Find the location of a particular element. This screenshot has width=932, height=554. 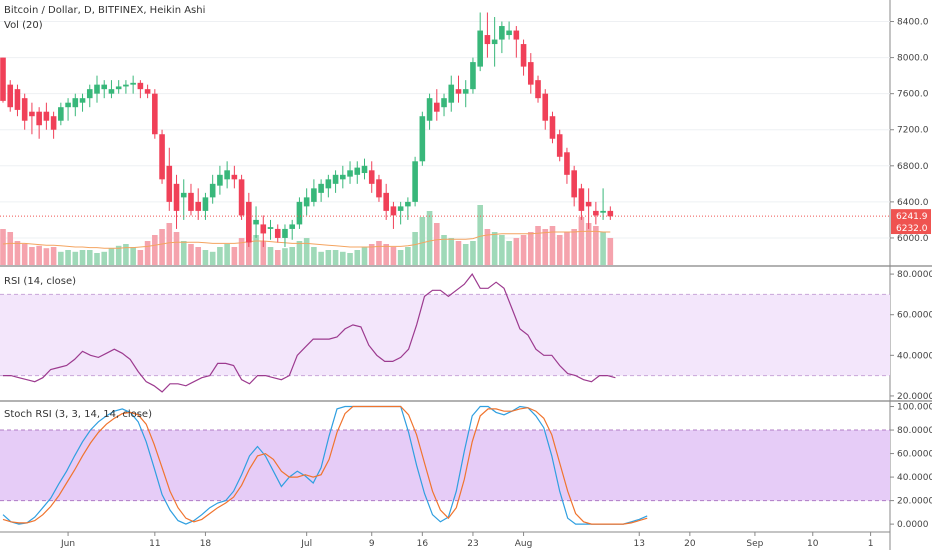

stoch-tick-label: 20.0000 is located at coordinates (914, 502).